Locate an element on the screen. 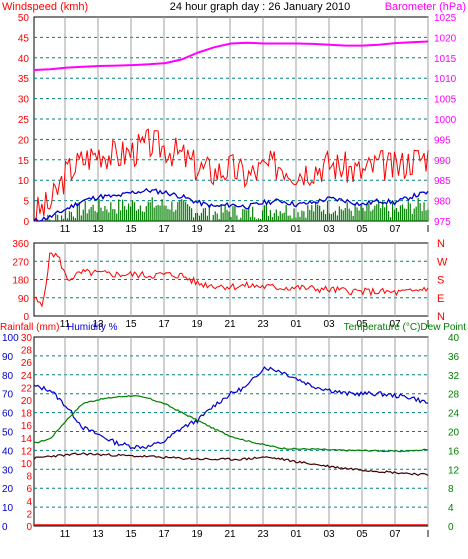 The width and height of the screenshot is (468, 559). rainfall-tick-label: 26 is located at coordinates (27, 363).